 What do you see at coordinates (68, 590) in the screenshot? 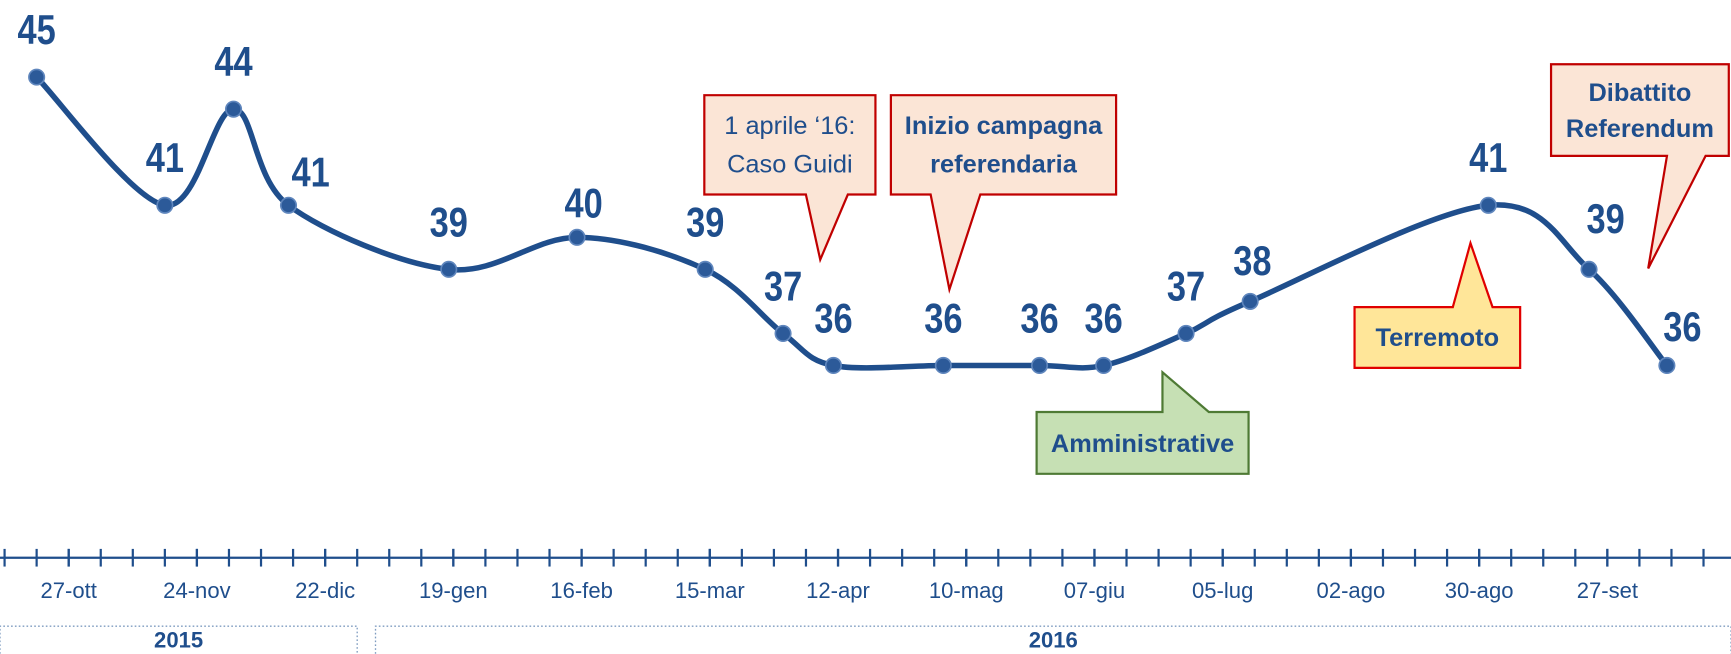
I see `x-tick-label: 27-ott` at bounding box center [68, 590].